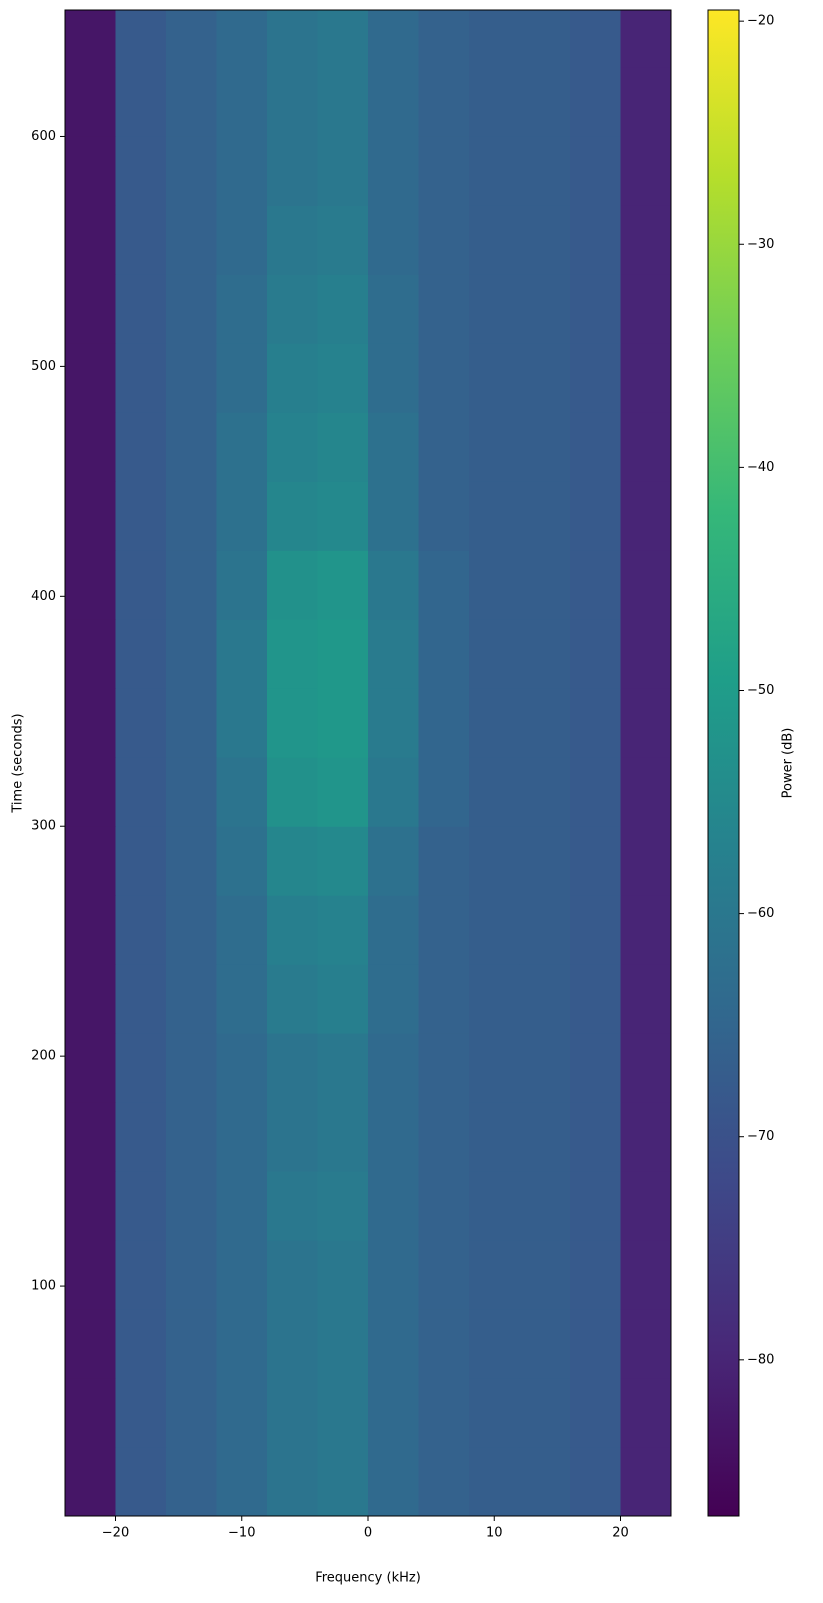 The height and width of the screenshot is (1603, 823). Describe the element at coordinates (788, 763) in the screenshot. I see `colorbar-label: Power (dB)` at that location.